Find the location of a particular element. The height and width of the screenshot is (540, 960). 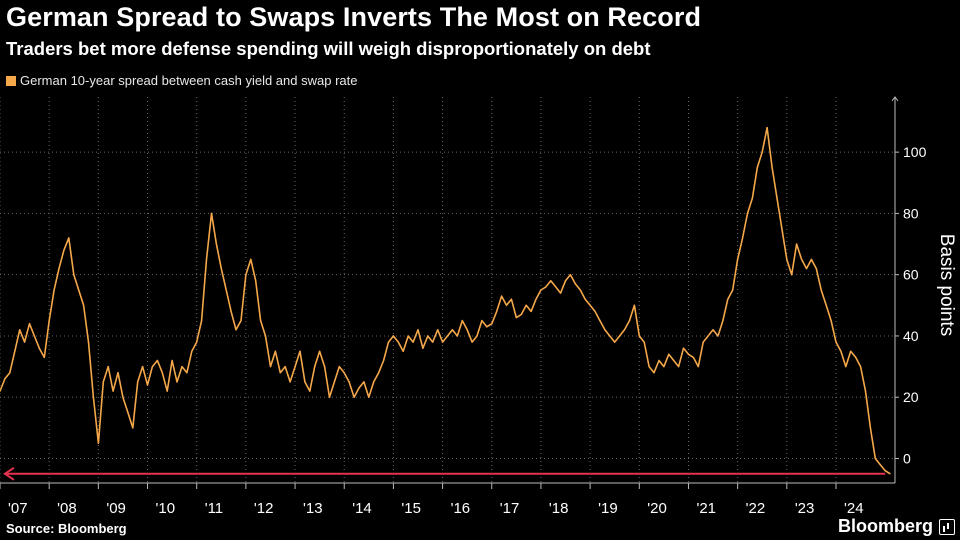

source-note: Source: Bloomberg is located at coordinates (66, 528).